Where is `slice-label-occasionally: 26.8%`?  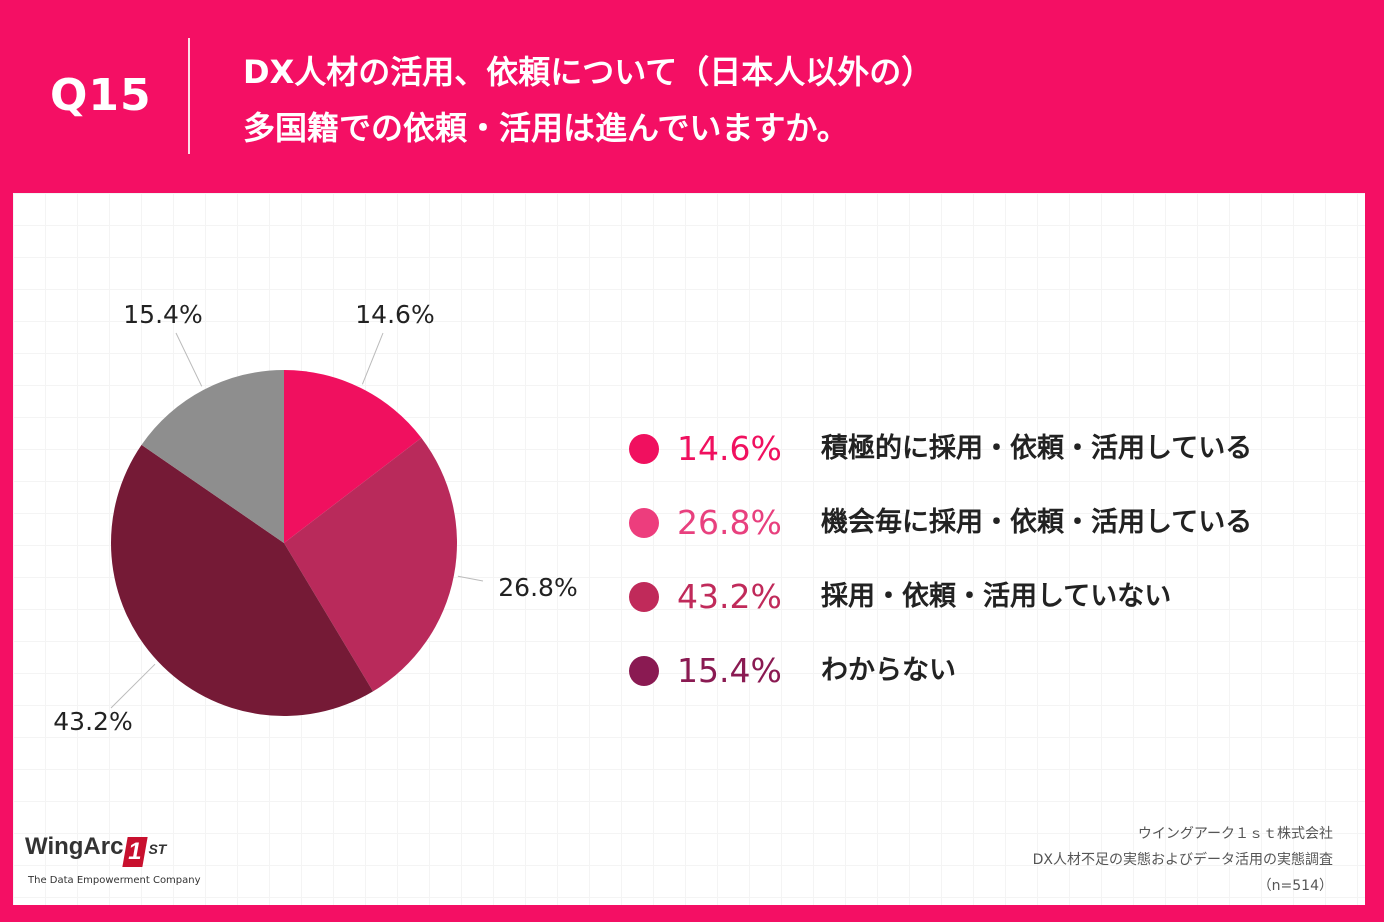 slice-label-occasionally: 26.8% is located at coordinates (537, 587).